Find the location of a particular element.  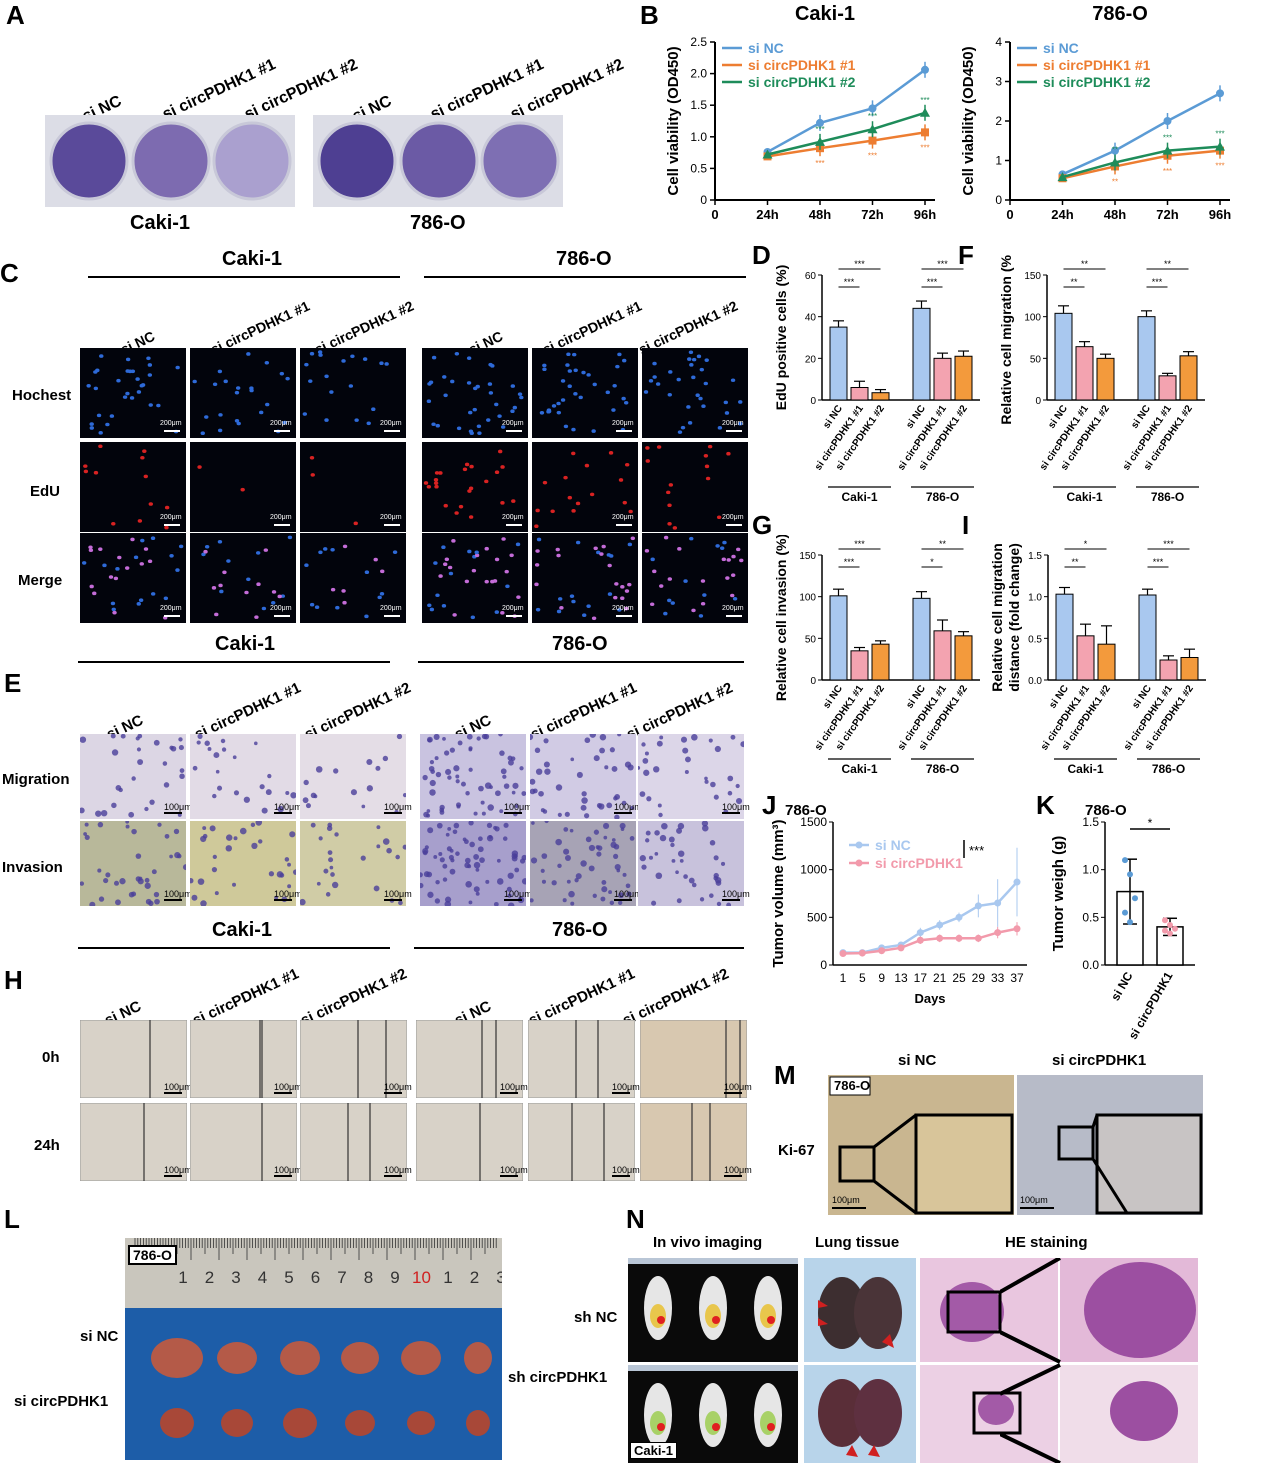

y-tick-label: 2 is located at coordinates (998, 121).